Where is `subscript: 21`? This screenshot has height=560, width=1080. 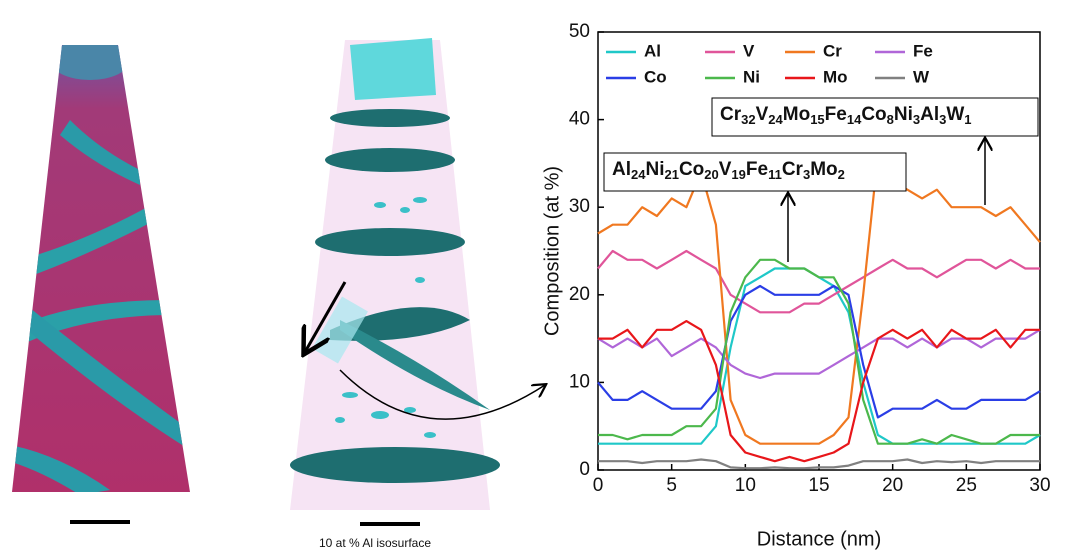
subscript: 21 is located at coordinates (671, 174).